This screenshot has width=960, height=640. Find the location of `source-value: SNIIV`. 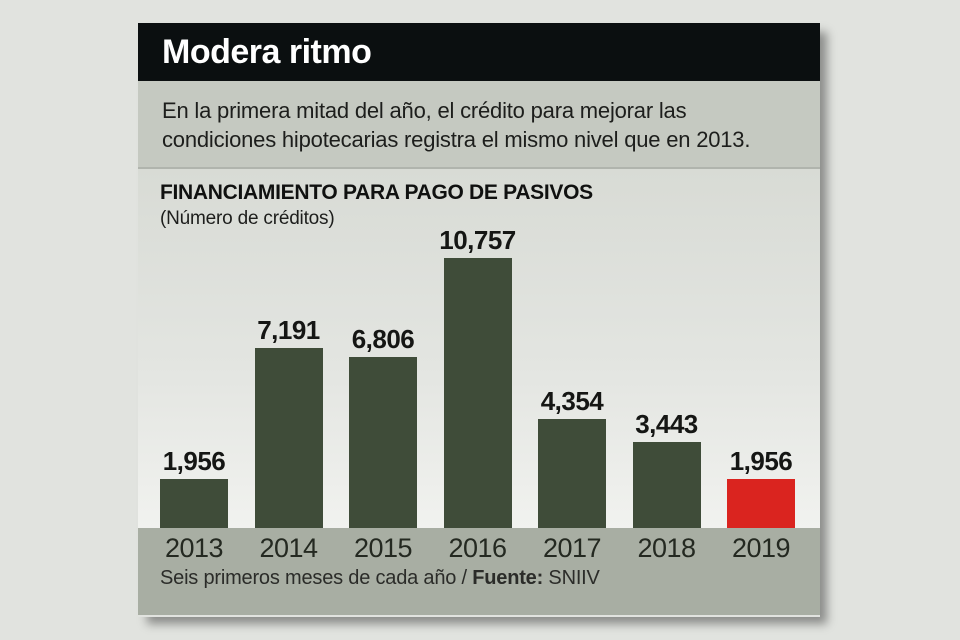

source-value: SNIIV is located at coordinates (571, 578).